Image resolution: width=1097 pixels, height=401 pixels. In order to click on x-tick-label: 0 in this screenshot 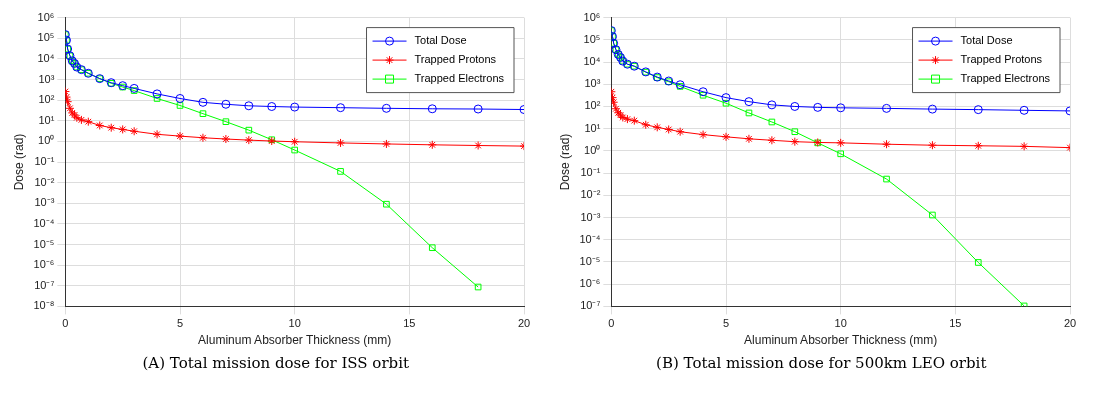, I will do `click(65, 323)`.